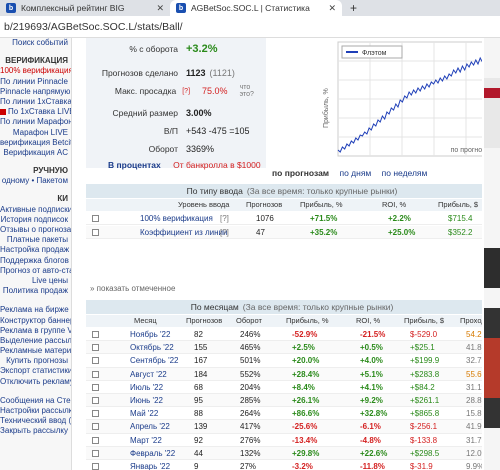  I want to click on turnover: 246%, so click(250, 334).